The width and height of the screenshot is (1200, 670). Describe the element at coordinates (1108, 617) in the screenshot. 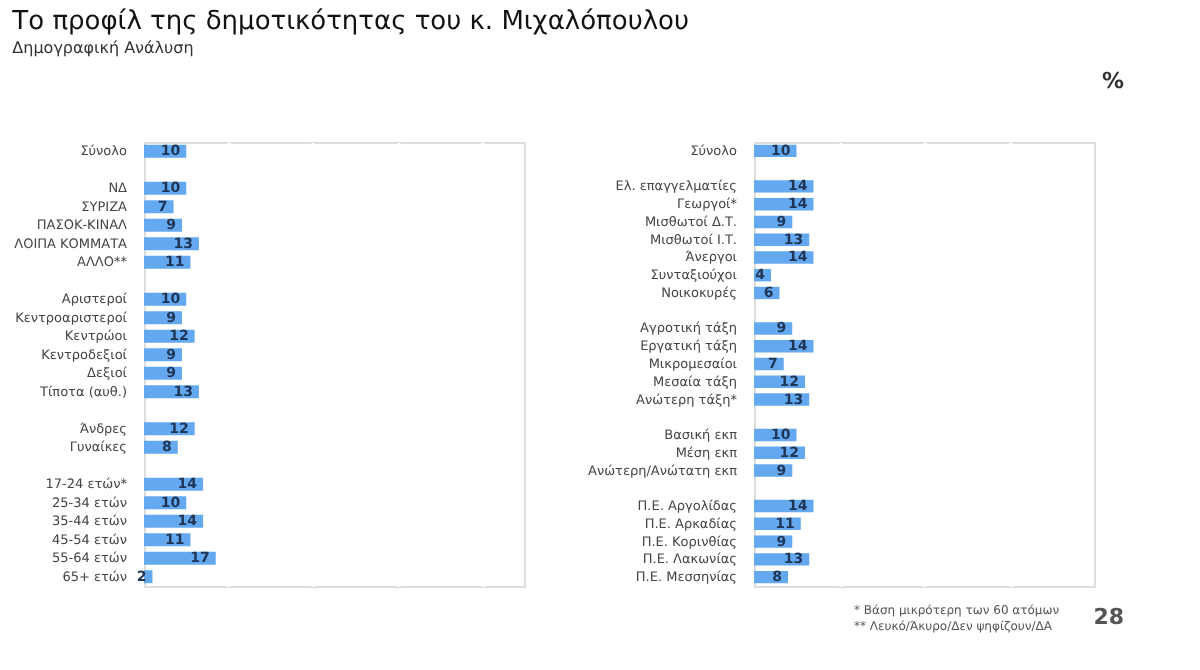

I see `text: 28` at that location.